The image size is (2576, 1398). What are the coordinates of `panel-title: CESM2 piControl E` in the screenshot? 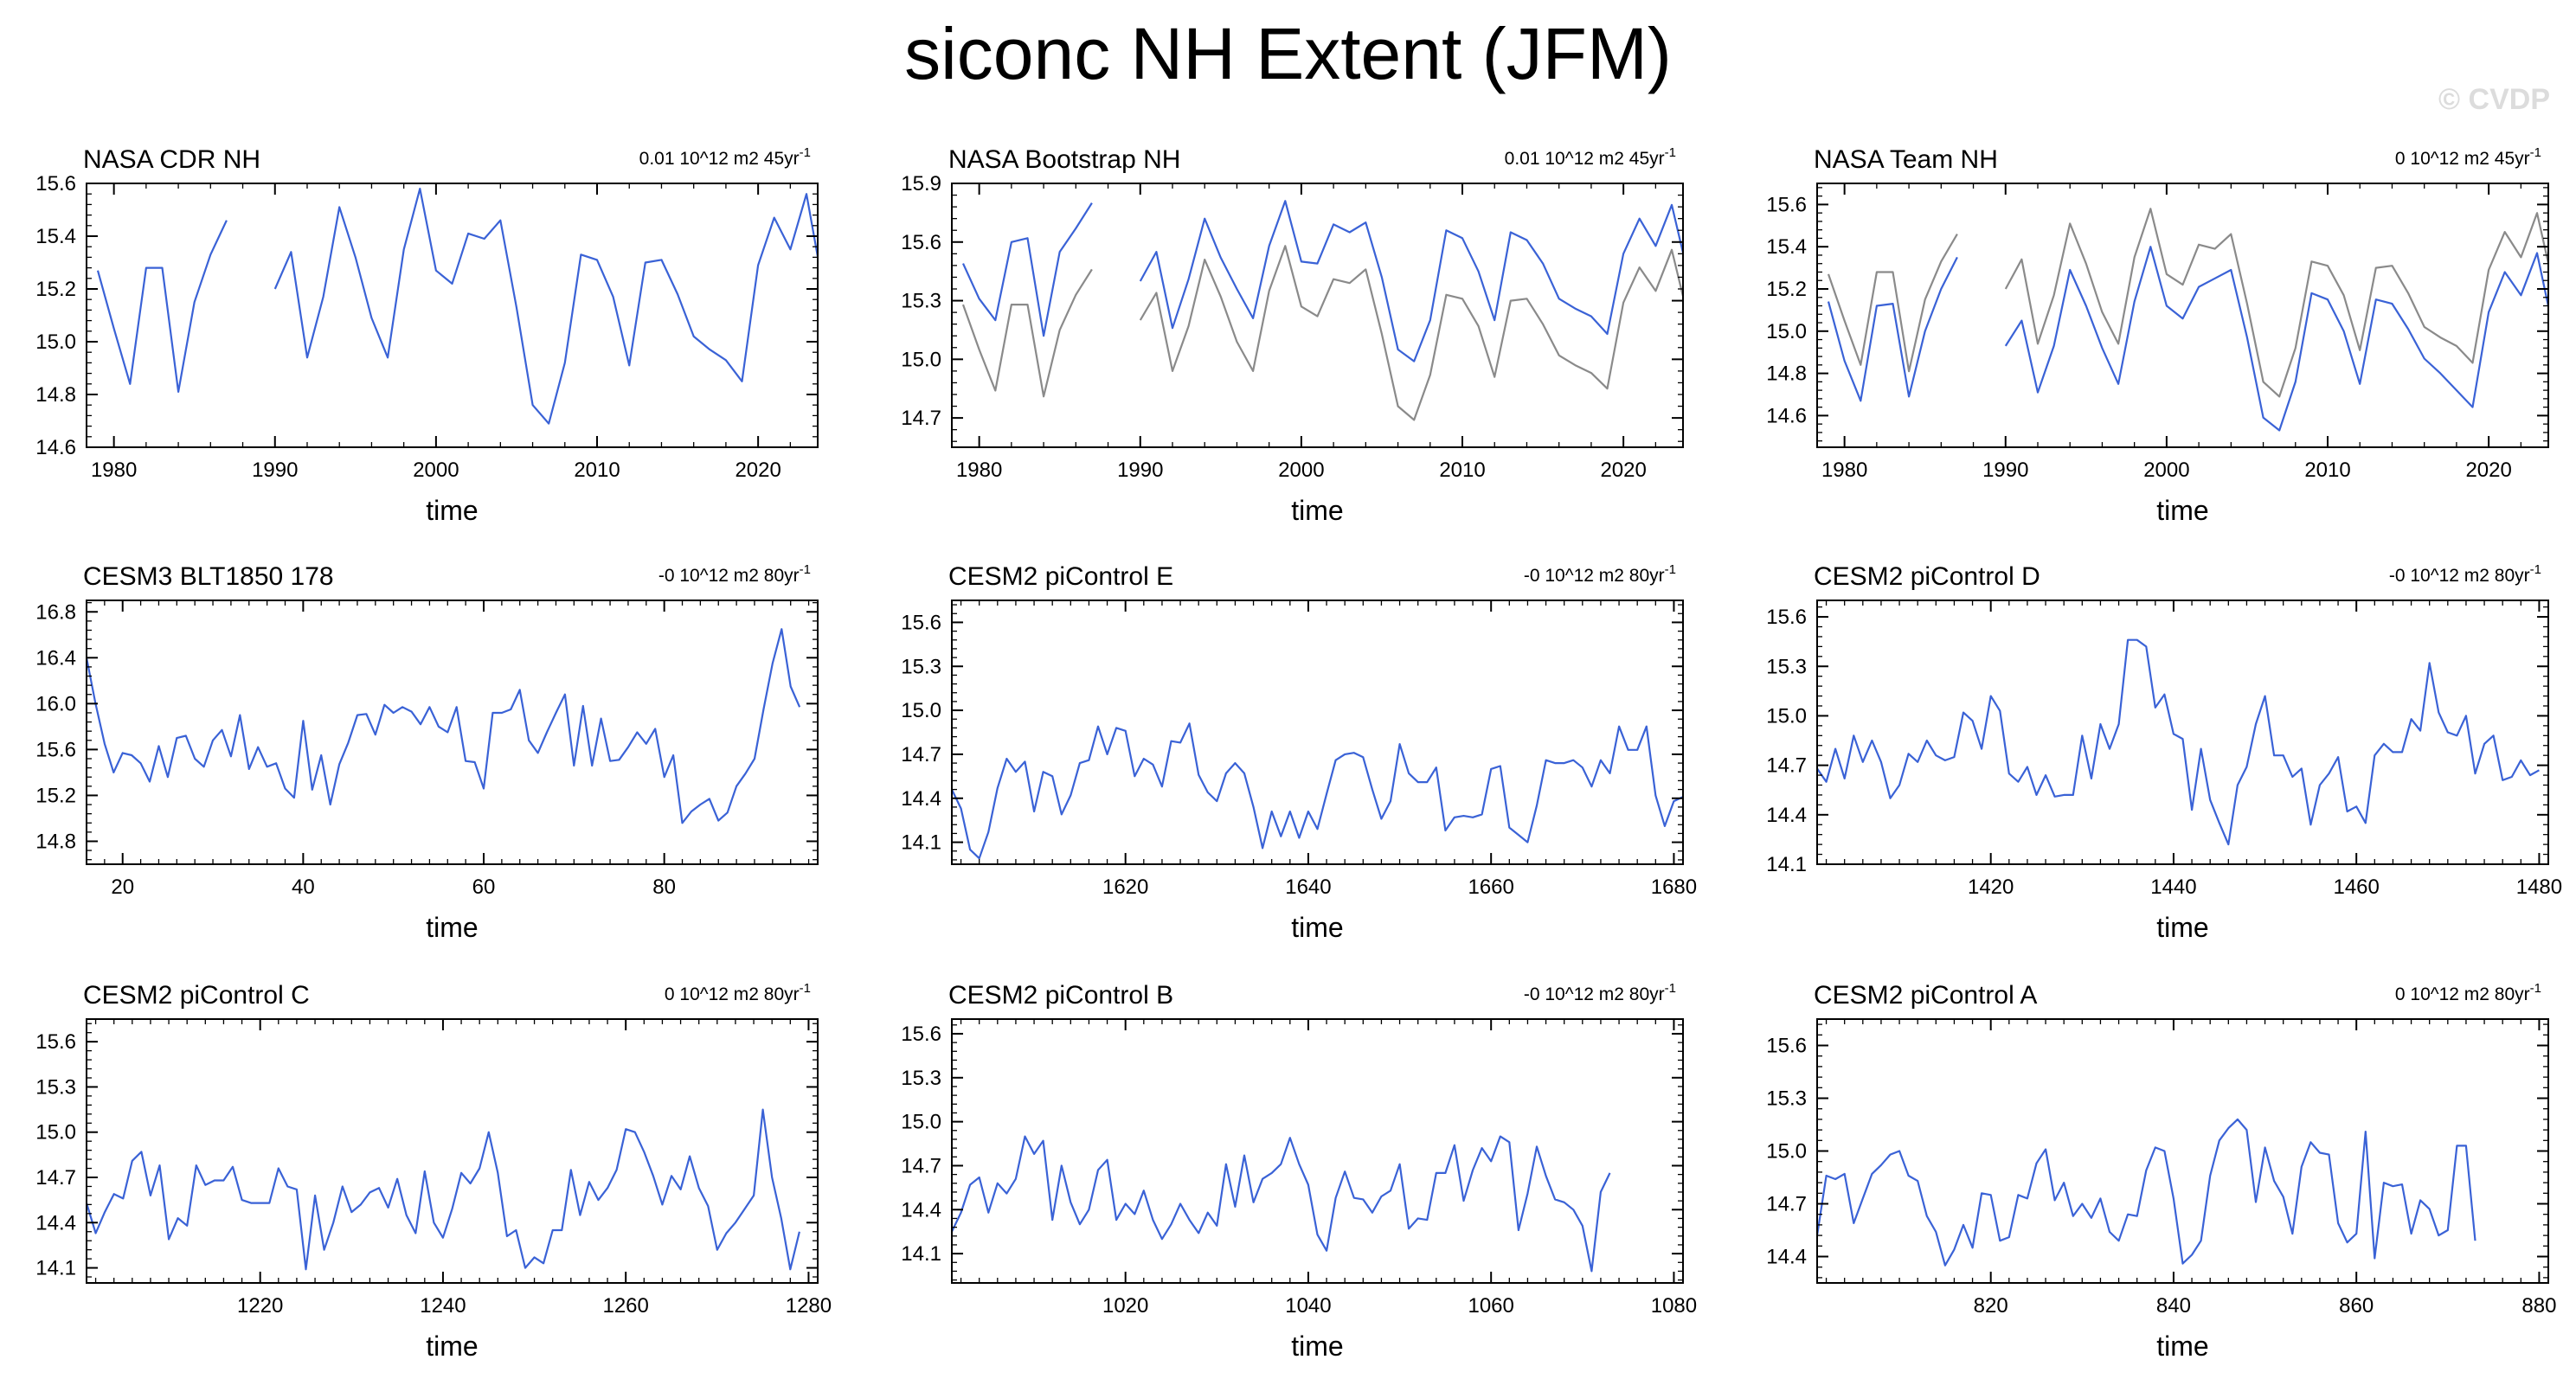 It's located at (1060, 576).